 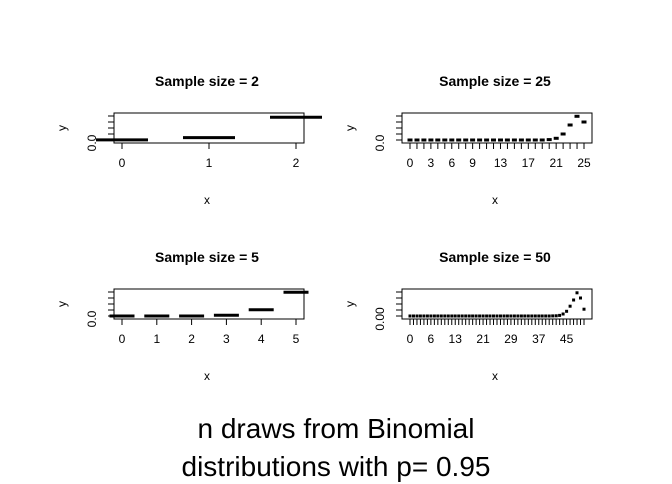 I want to click on x-tick-label: 45, so click(x=567, y=339).